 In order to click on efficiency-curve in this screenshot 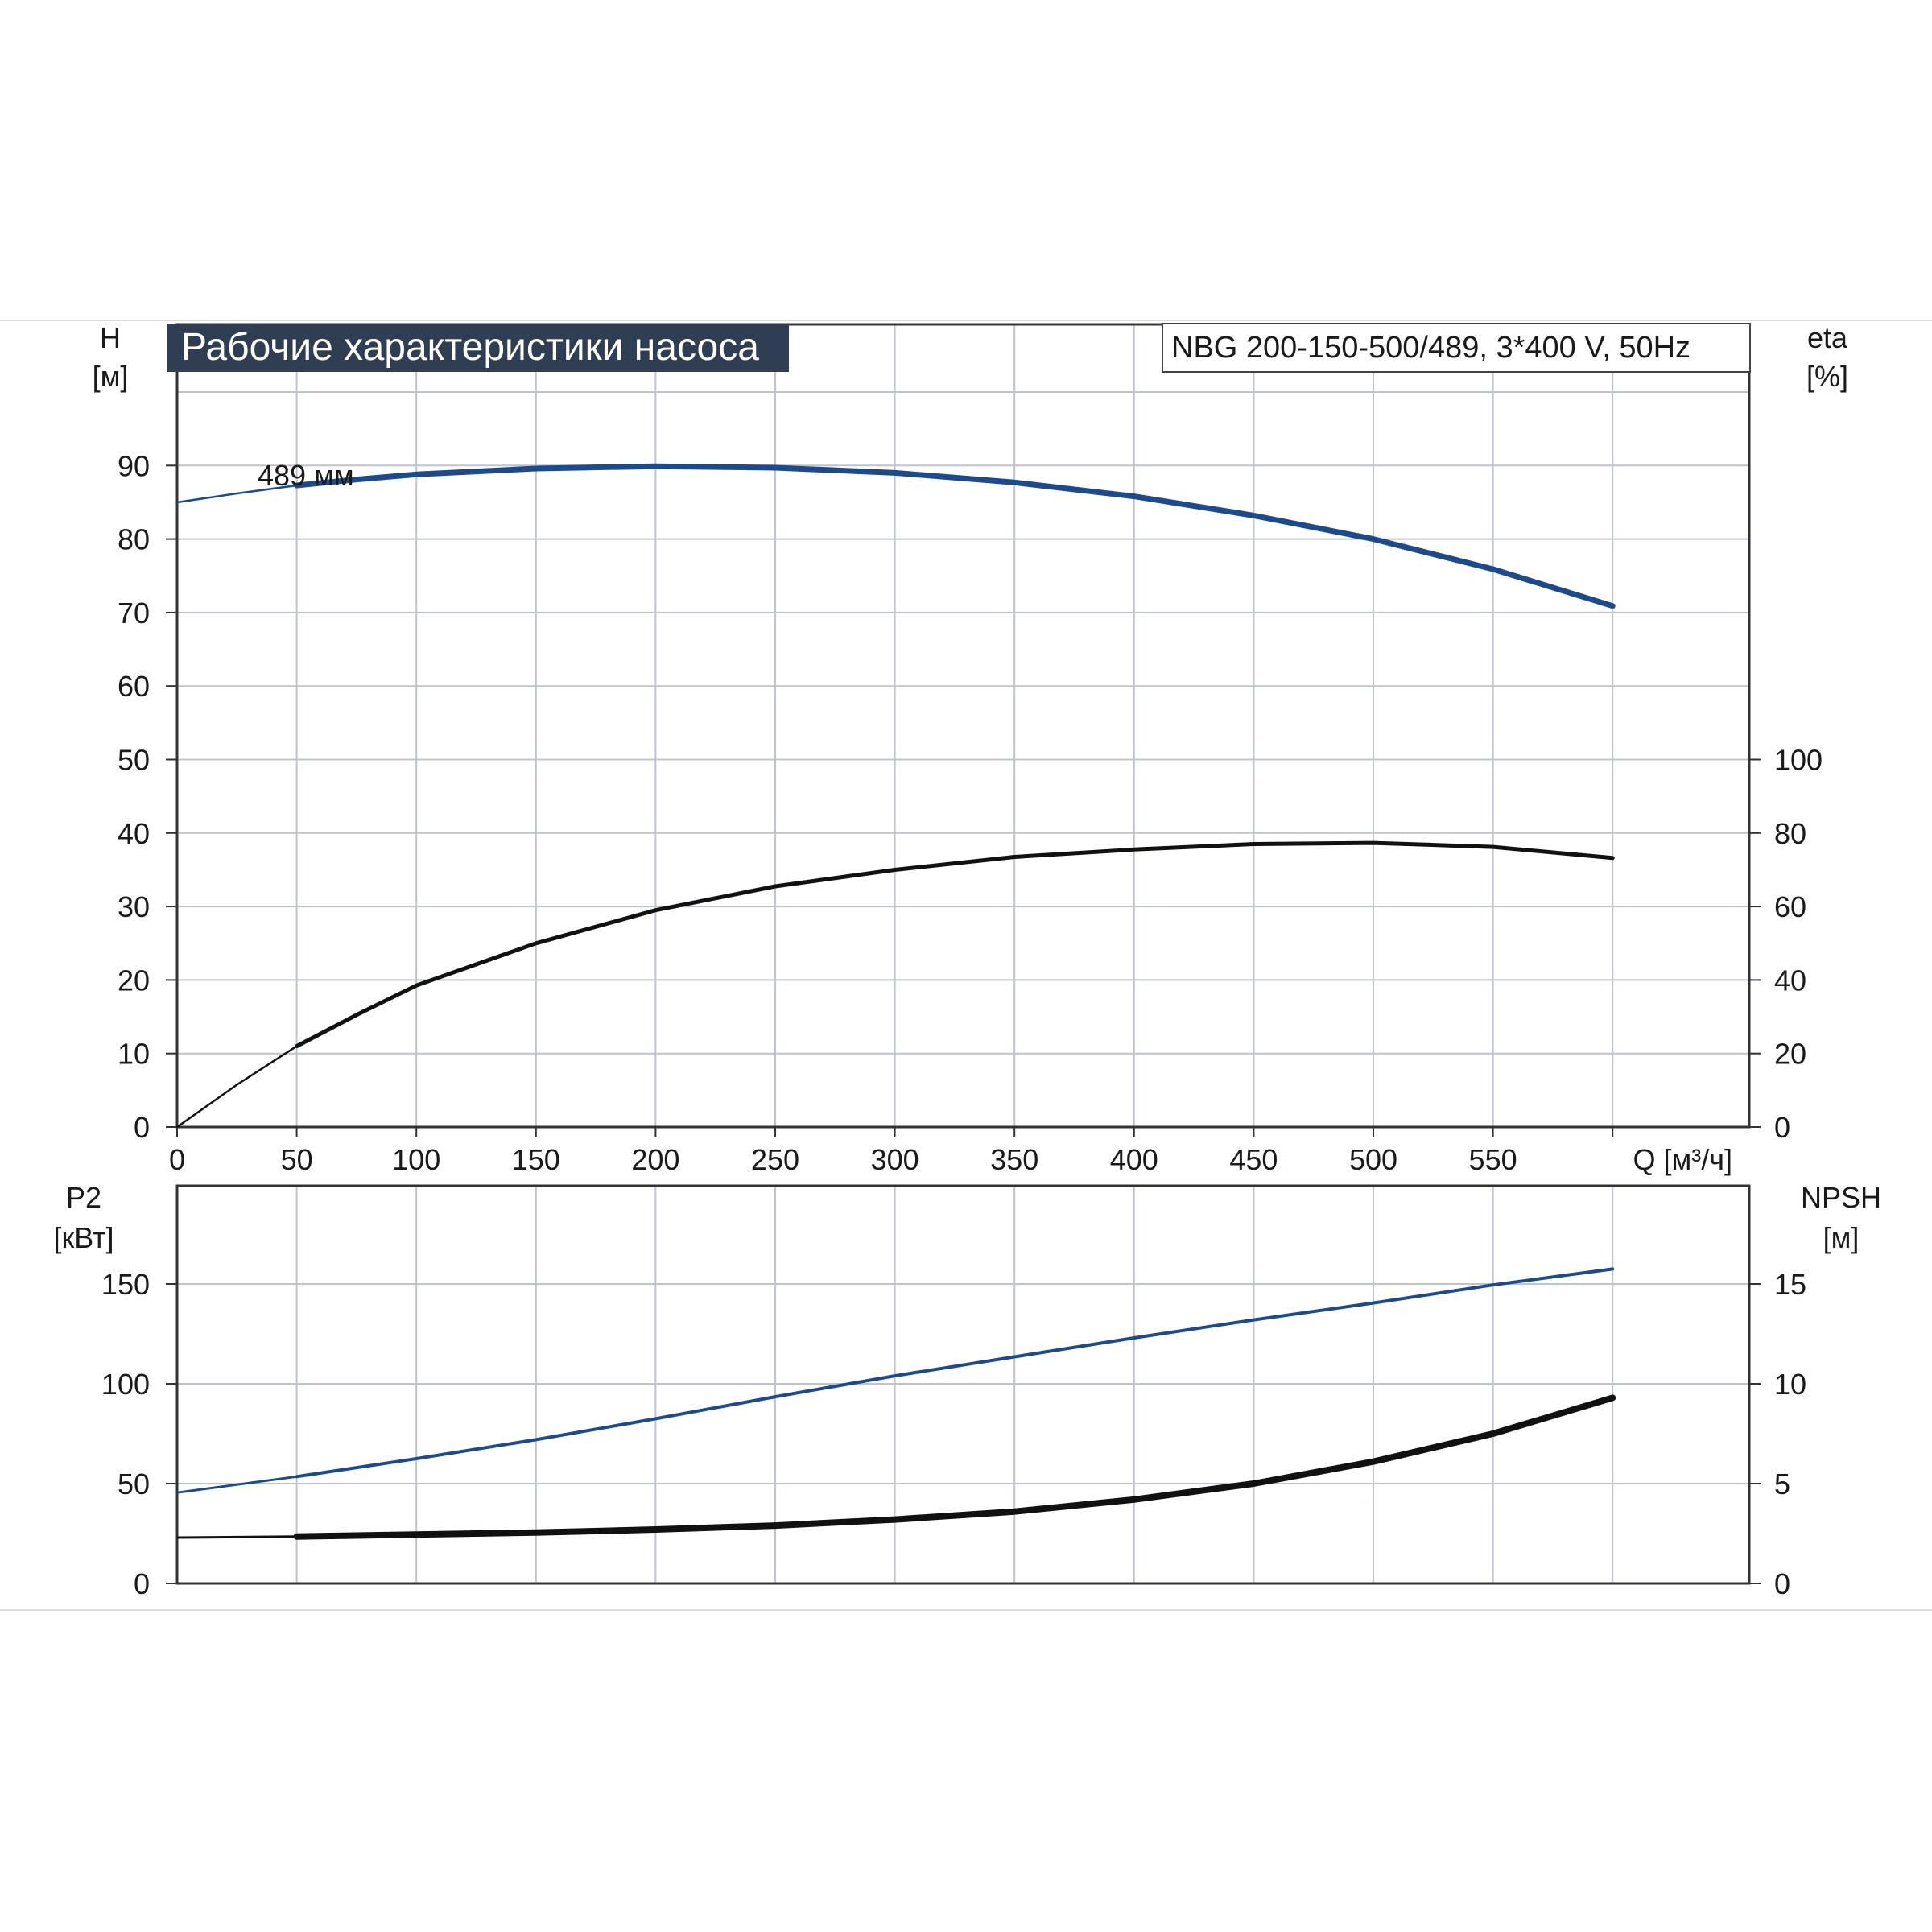, I will do `click(955, 944)`.